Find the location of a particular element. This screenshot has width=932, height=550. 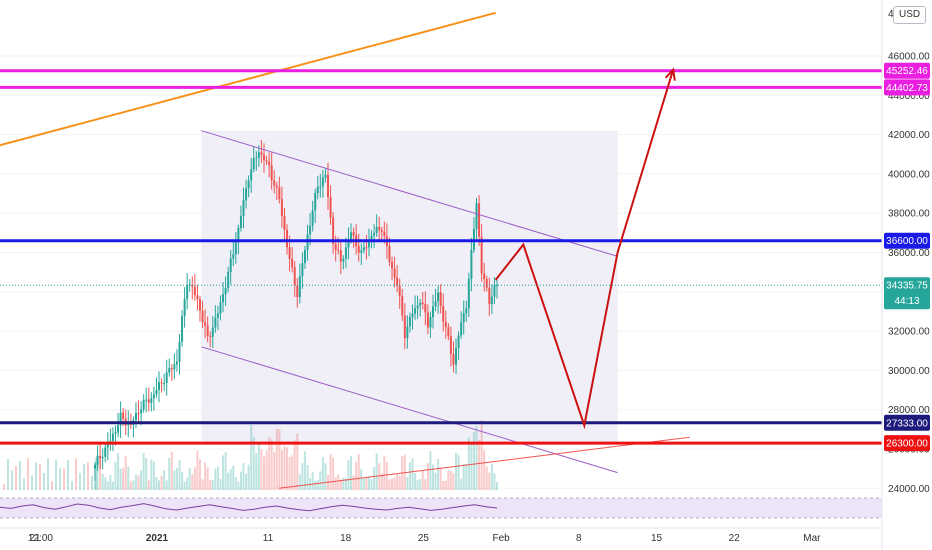

last-price-tag is located at coordinates (907, 293).